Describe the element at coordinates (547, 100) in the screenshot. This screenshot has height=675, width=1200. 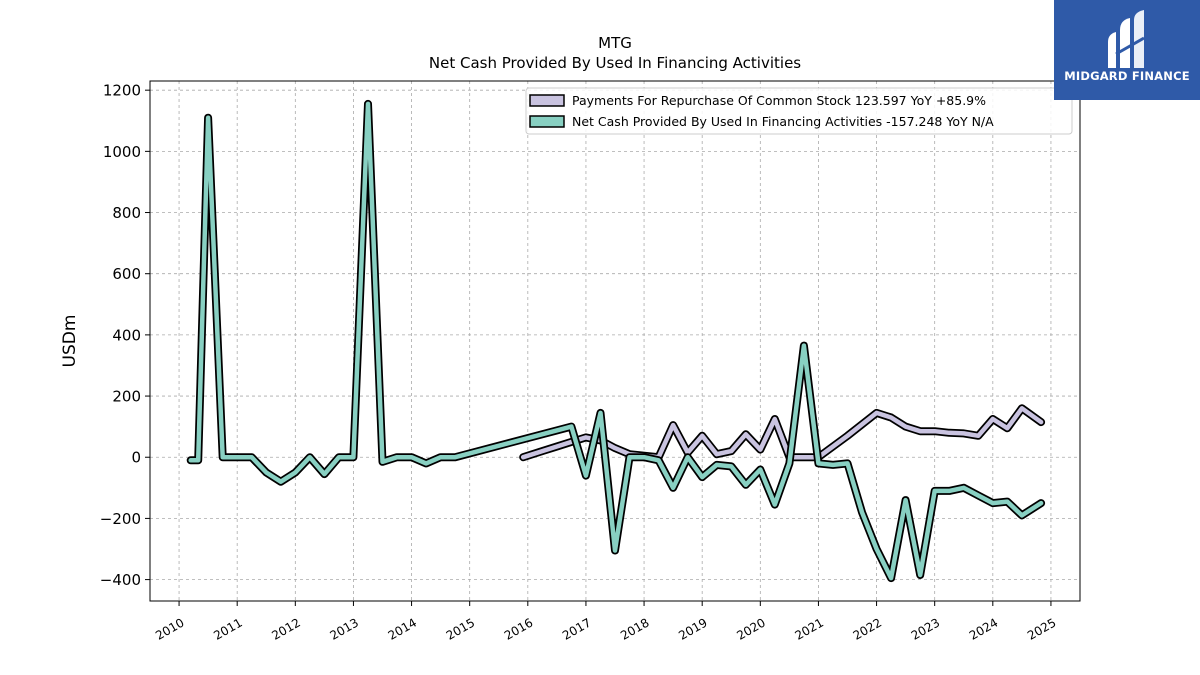
I see `legend-swatch-repurchase` at that location.